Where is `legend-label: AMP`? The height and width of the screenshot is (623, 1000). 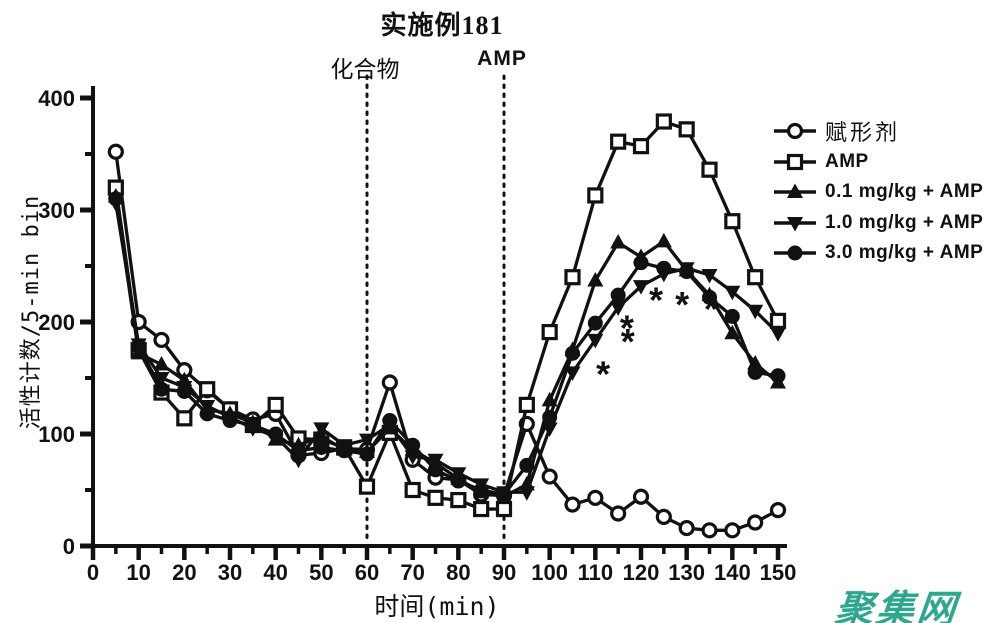
legend-label: AMP is located at coordinates (847, 161).